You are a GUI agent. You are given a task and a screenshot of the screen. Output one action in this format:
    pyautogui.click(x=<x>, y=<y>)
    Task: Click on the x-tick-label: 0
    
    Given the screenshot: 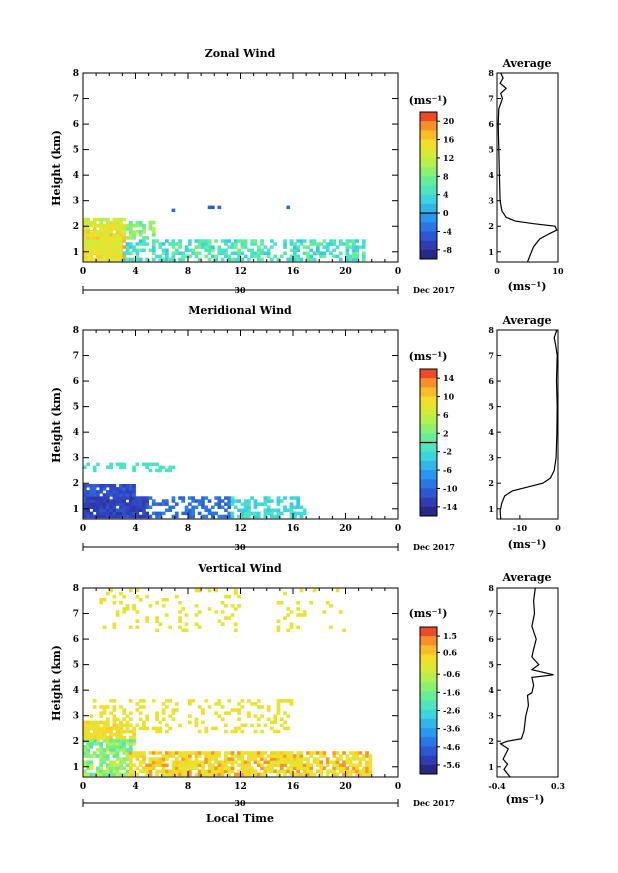 What is the action you would take?
    pyautogui.click(x=398, y=272)
    